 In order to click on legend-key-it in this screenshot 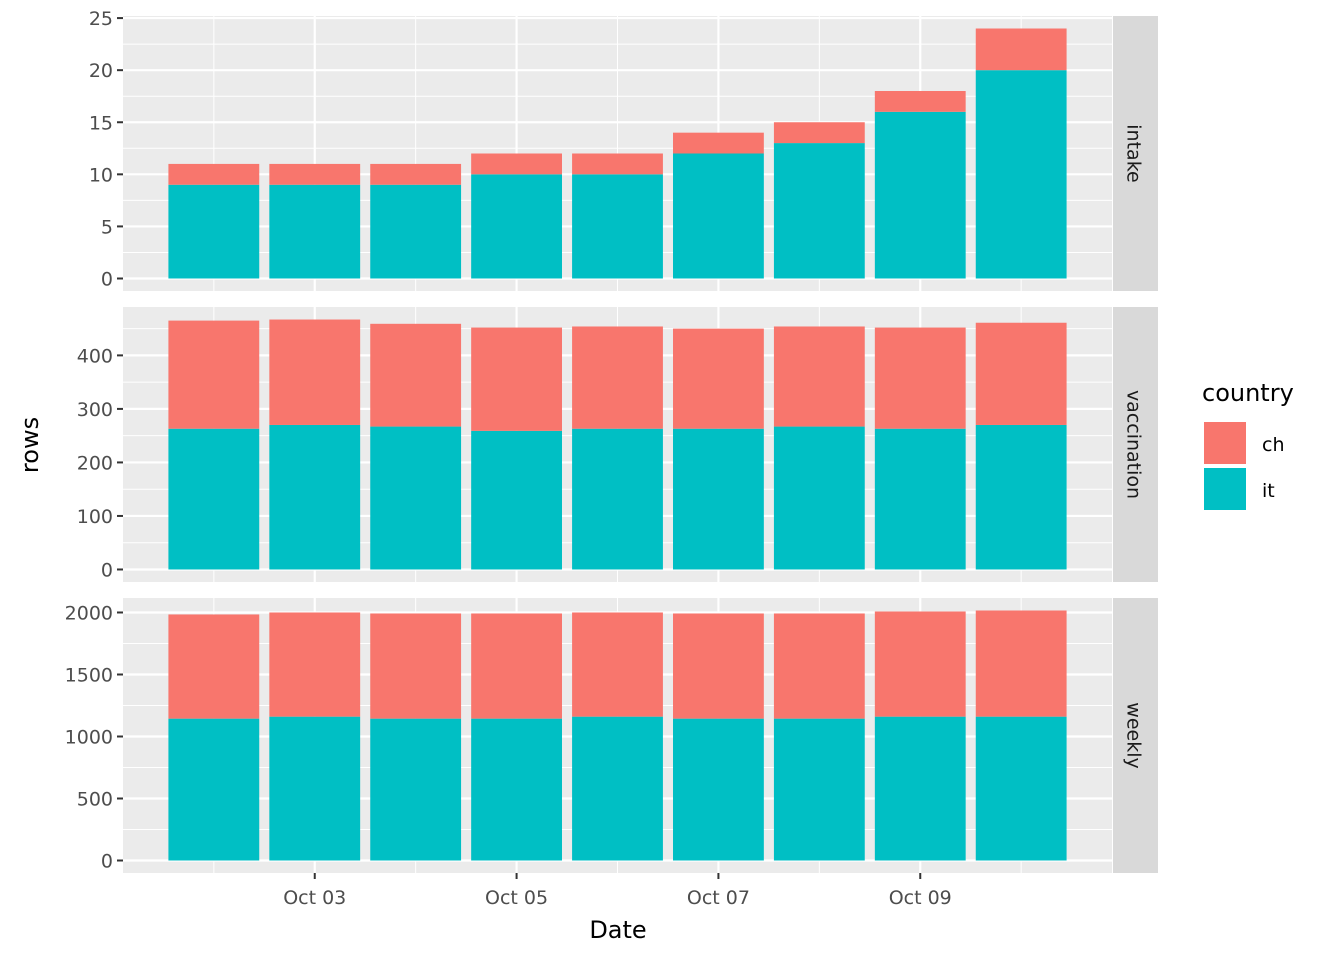, I will do `click(1225, 489)`.